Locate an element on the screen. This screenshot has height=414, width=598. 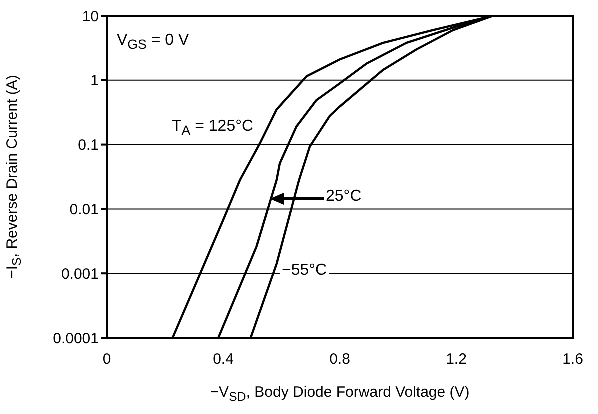
legend-label: 25°C is located at coordinates (344, 197).